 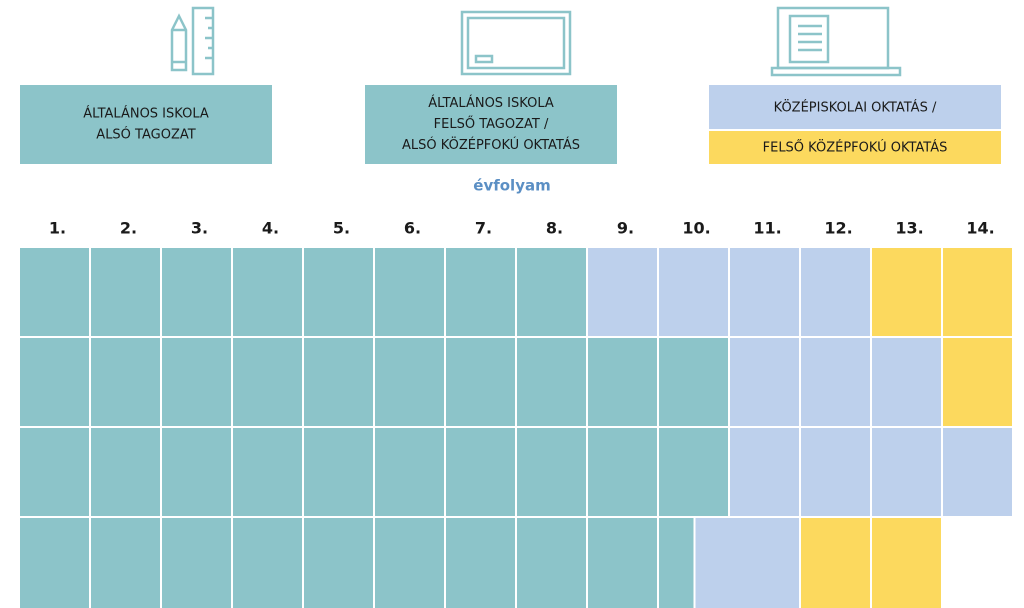 I want to click on header-text: KÖZÉPISKOLAI OKTATÁS /, so click(x=855, y=107).